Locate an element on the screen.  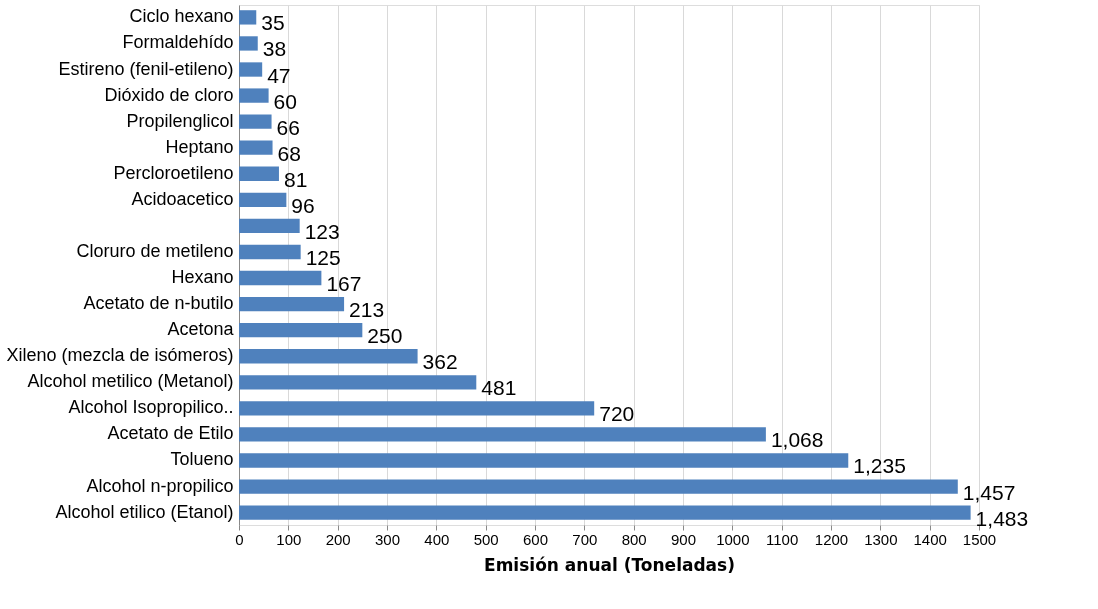
data-label: 66 is located at coordinates (288, 127).